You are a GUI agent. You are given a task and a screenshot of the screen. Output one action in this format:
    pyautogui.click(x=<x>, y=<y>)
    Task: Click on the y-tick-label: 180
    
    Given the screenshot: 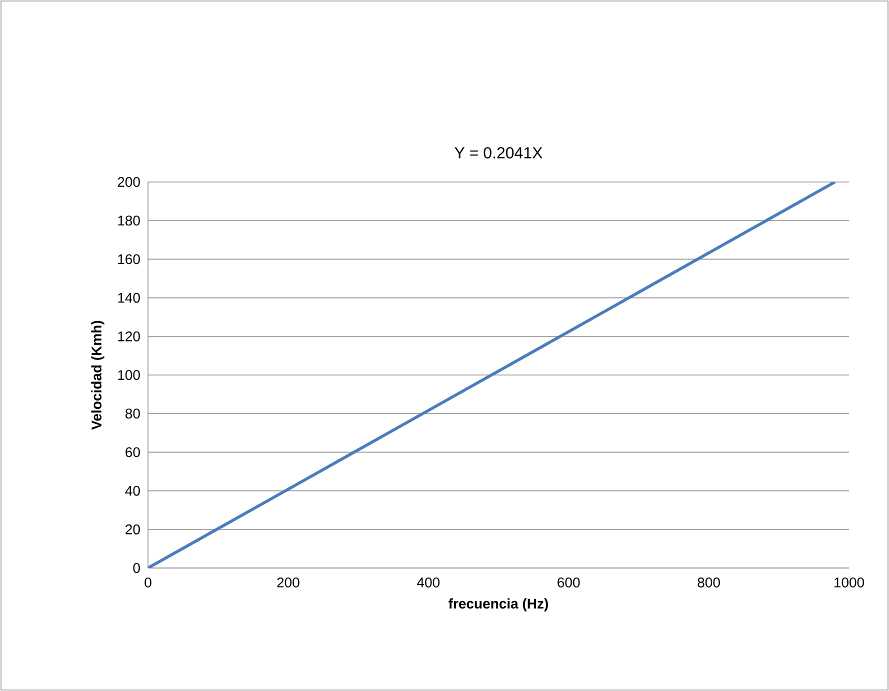 What is the action you would take?
    pyautogui.click(x=129, y=221)
    